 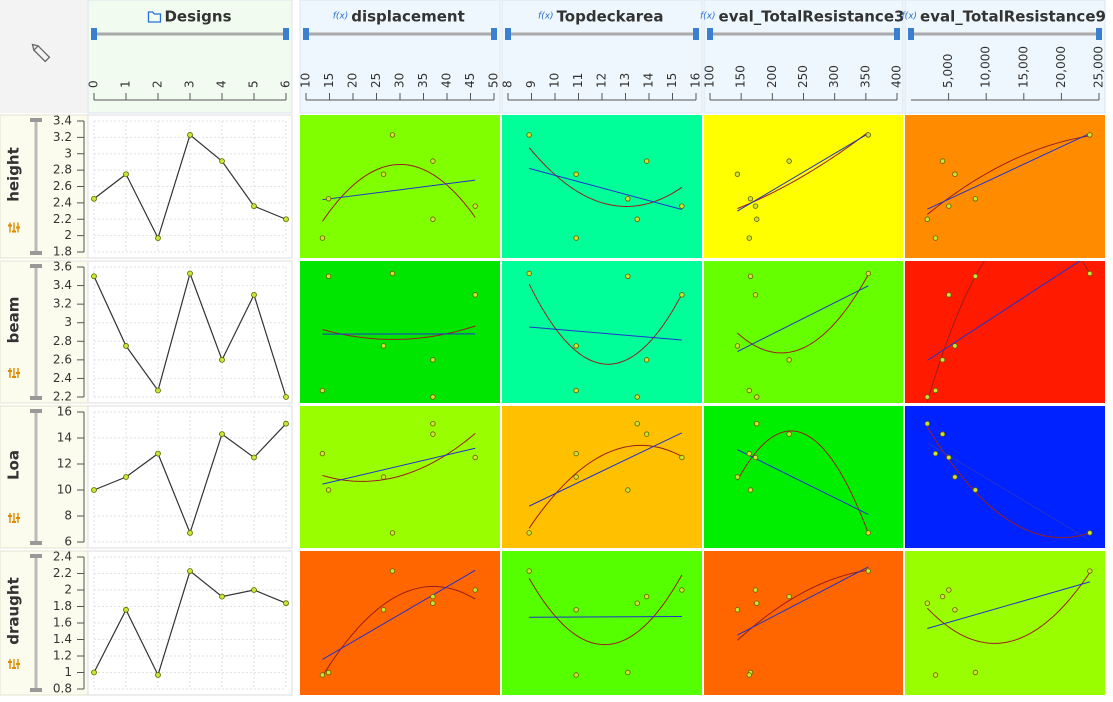 I want to click on tick-label: 2.2, so click(x=62, y=397).